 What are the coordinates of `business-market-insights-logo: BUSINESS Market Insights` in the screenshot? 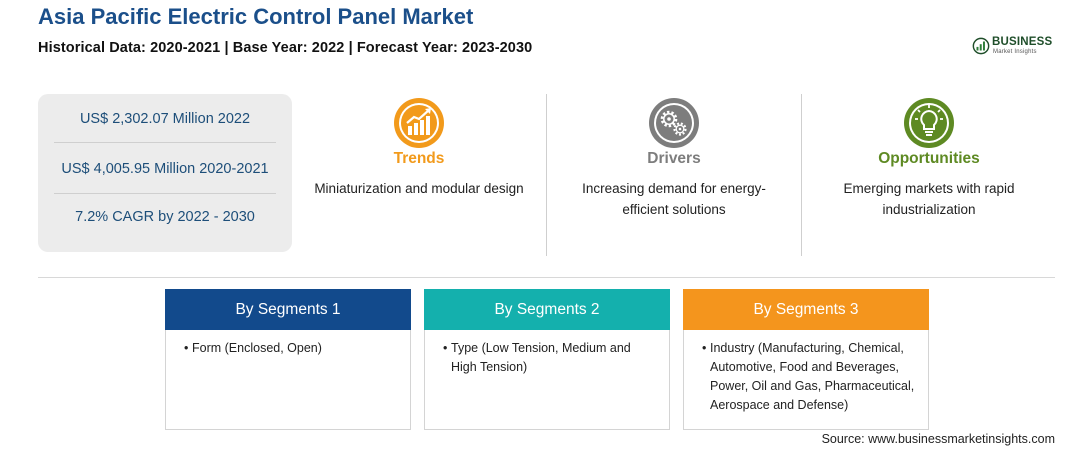 It's located at (1017, 48).